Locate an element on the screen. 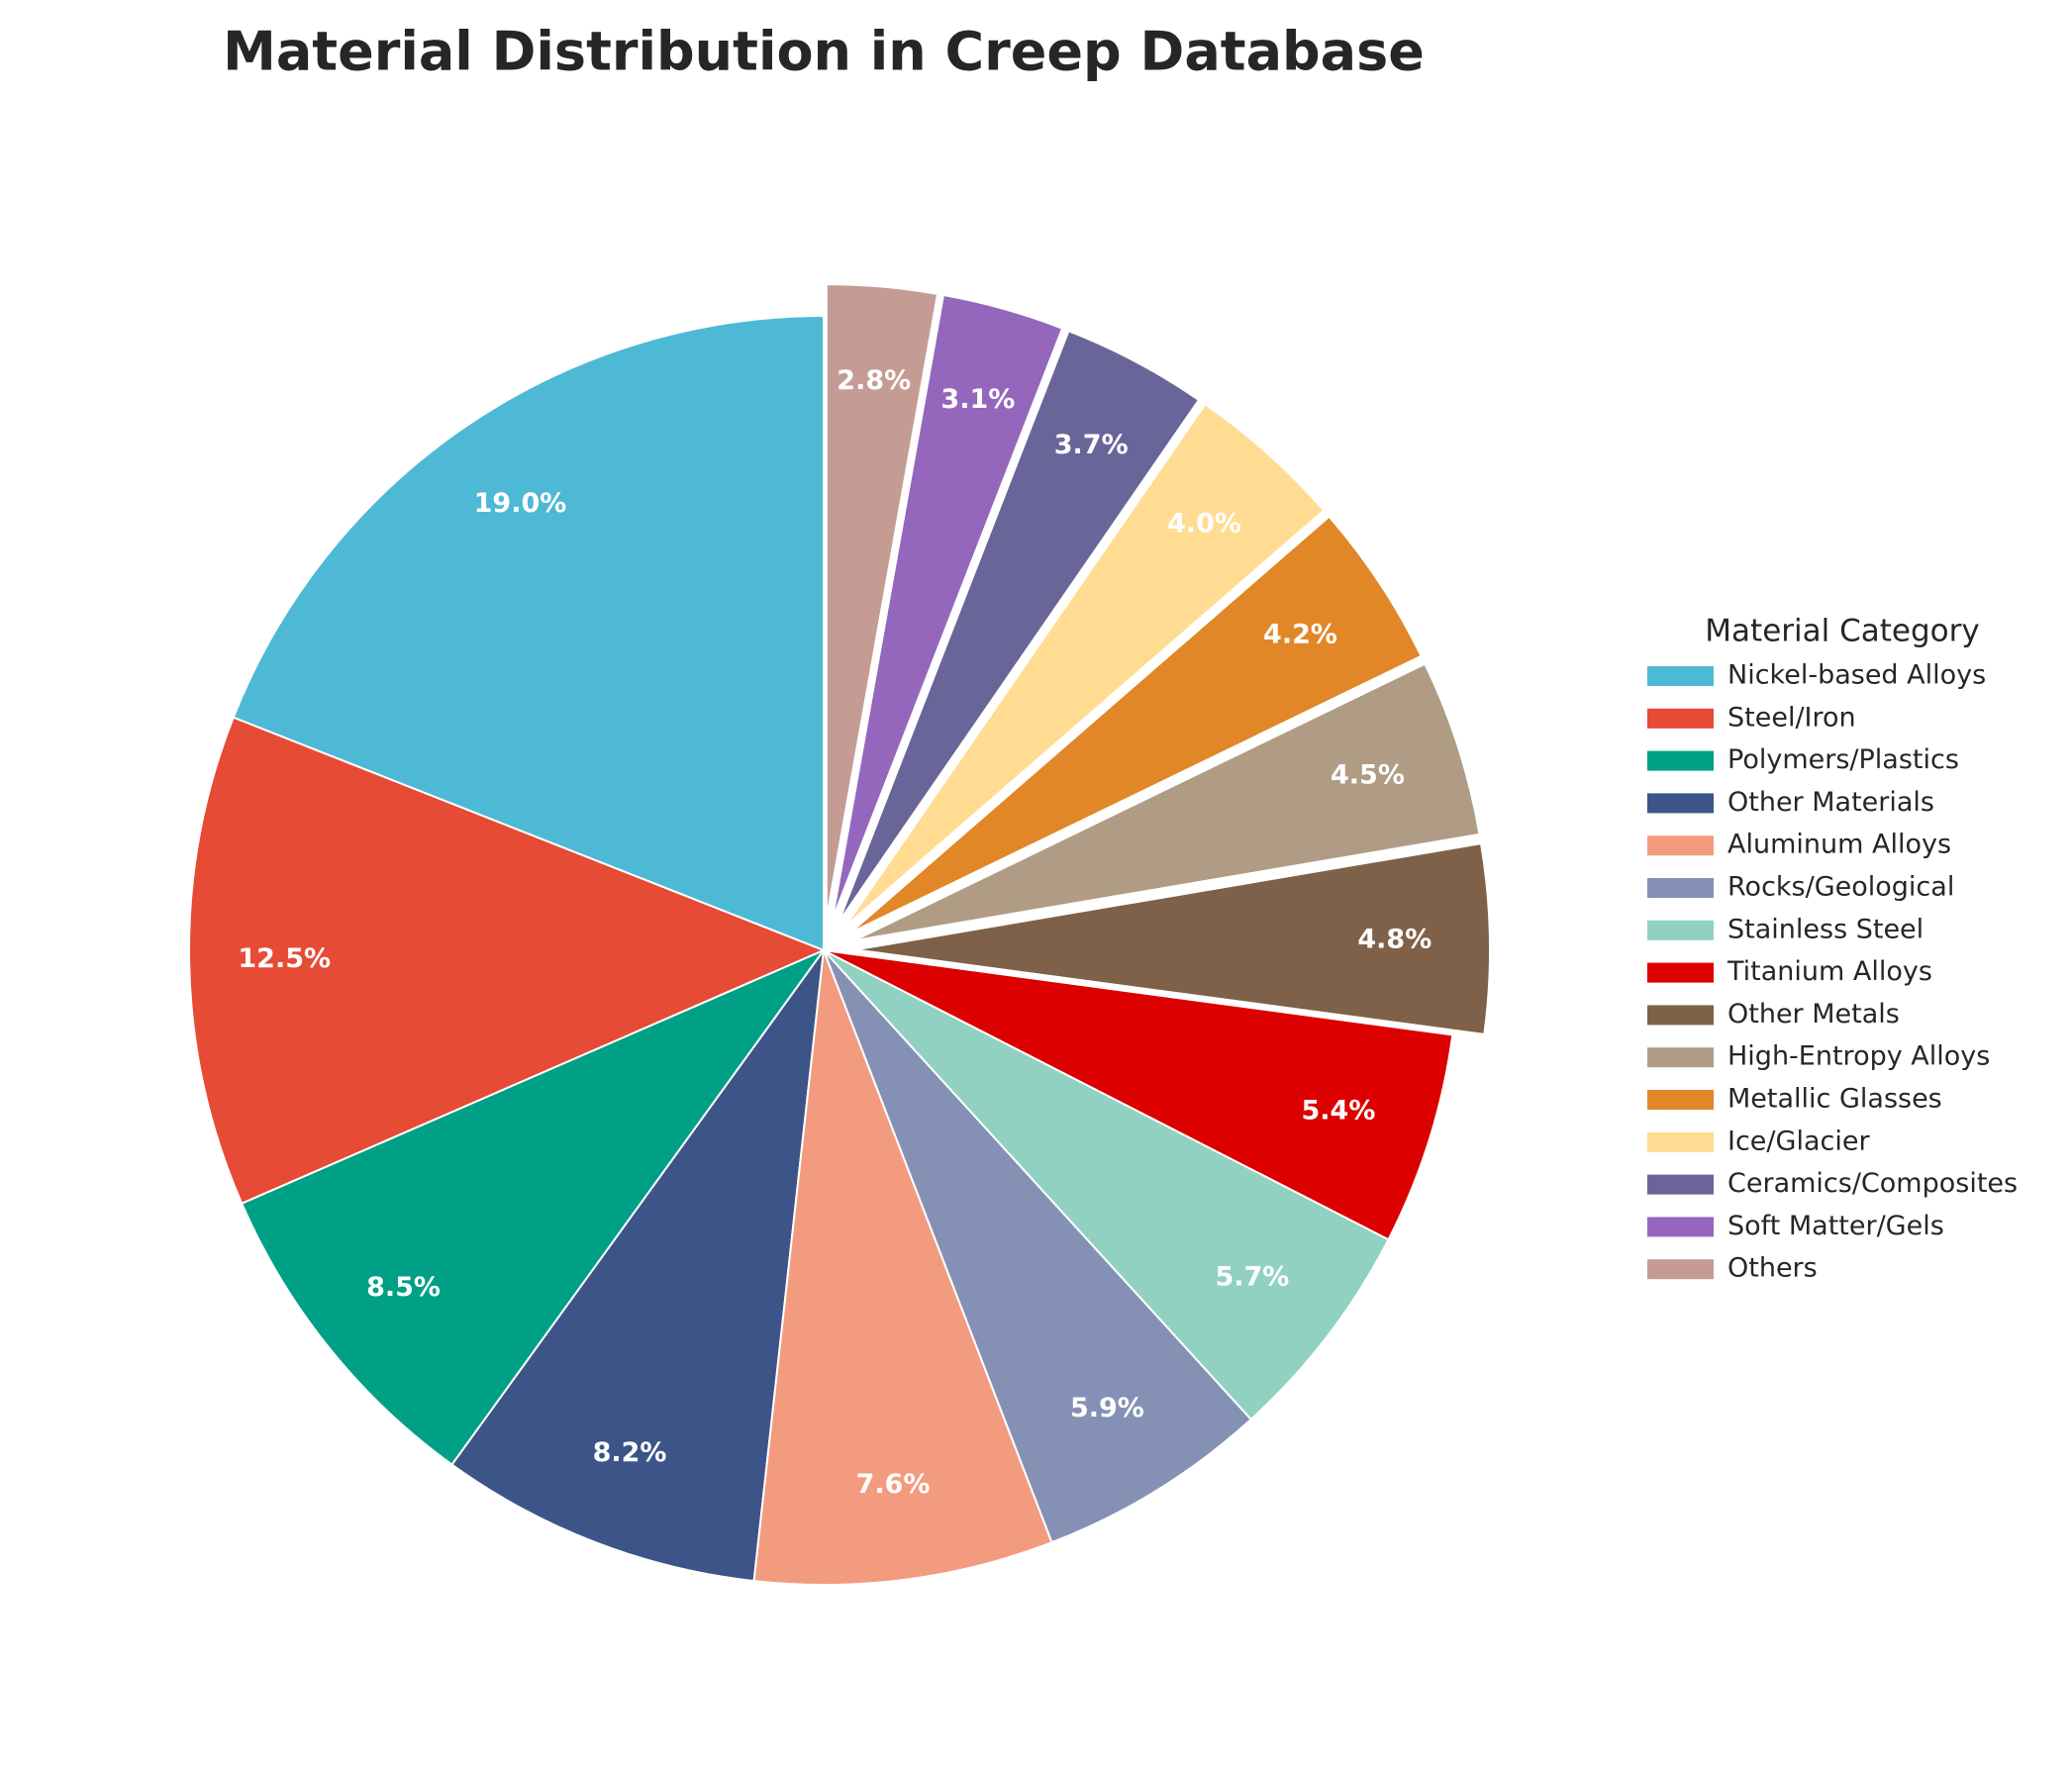  legend-label: Other Metals is located at coordinates (1813, 1015).